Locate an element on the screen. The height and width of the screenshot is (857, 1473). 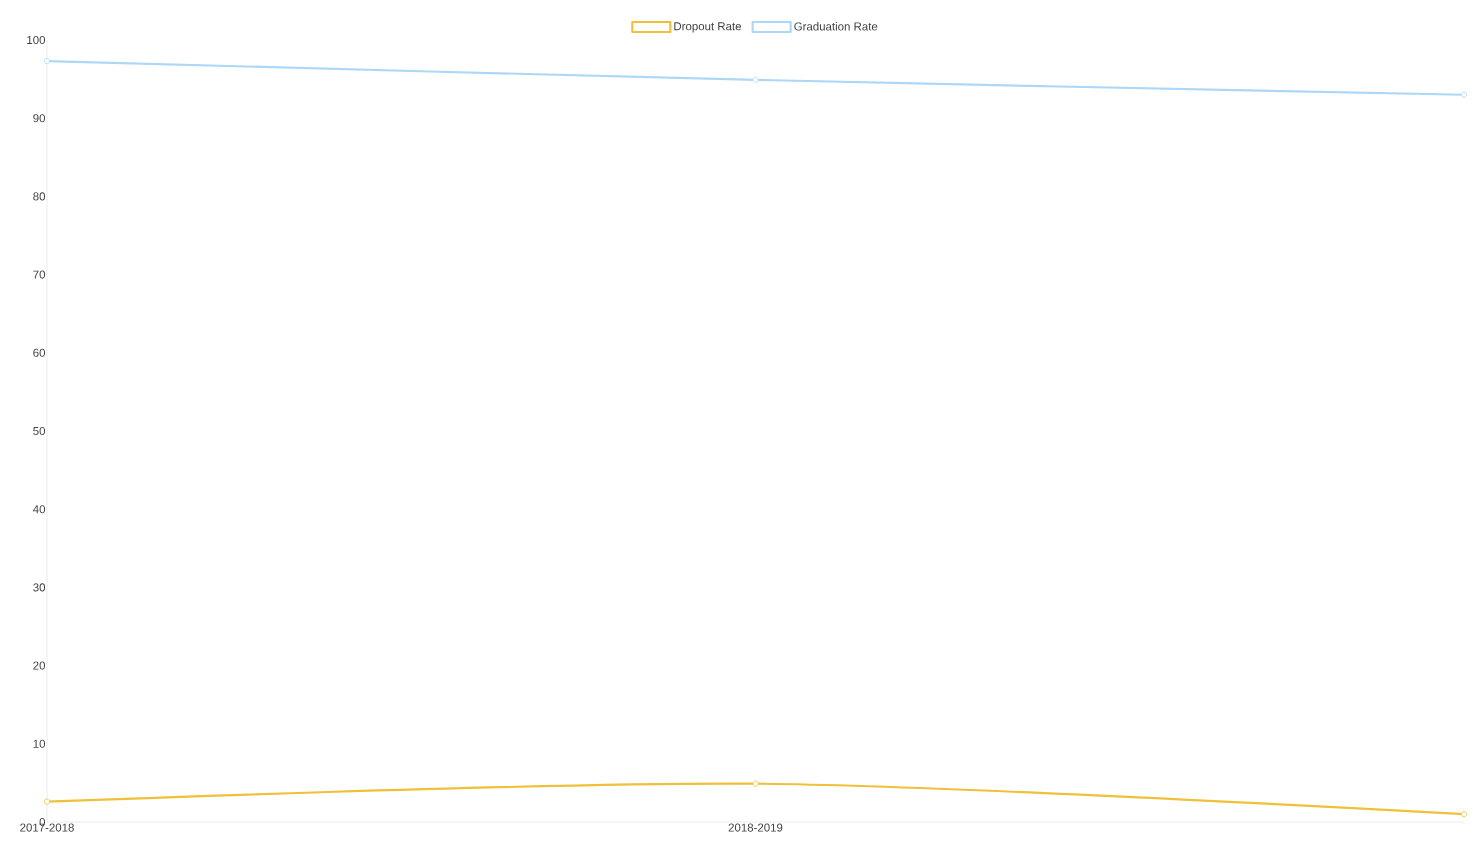
y-tick-label: 80 is located at coordinates (39, 196).